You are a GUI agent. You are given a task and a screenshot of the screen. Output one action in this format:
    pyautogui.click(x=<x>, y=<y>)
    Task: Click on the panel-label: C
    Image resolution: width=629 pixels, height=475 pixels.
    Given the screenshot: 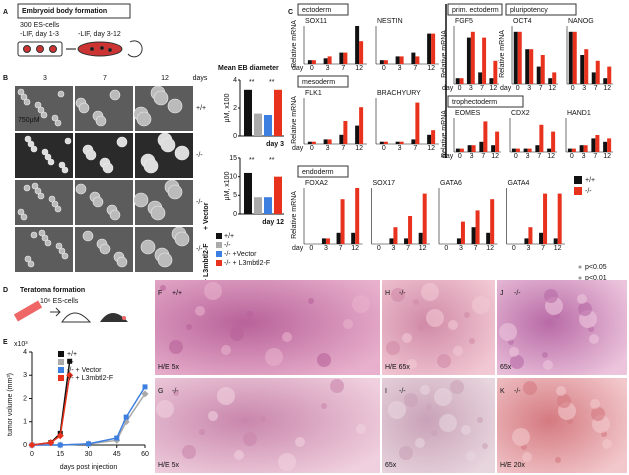 What is the action you would take?
    pyautogui.click(x=290, y=12)
    